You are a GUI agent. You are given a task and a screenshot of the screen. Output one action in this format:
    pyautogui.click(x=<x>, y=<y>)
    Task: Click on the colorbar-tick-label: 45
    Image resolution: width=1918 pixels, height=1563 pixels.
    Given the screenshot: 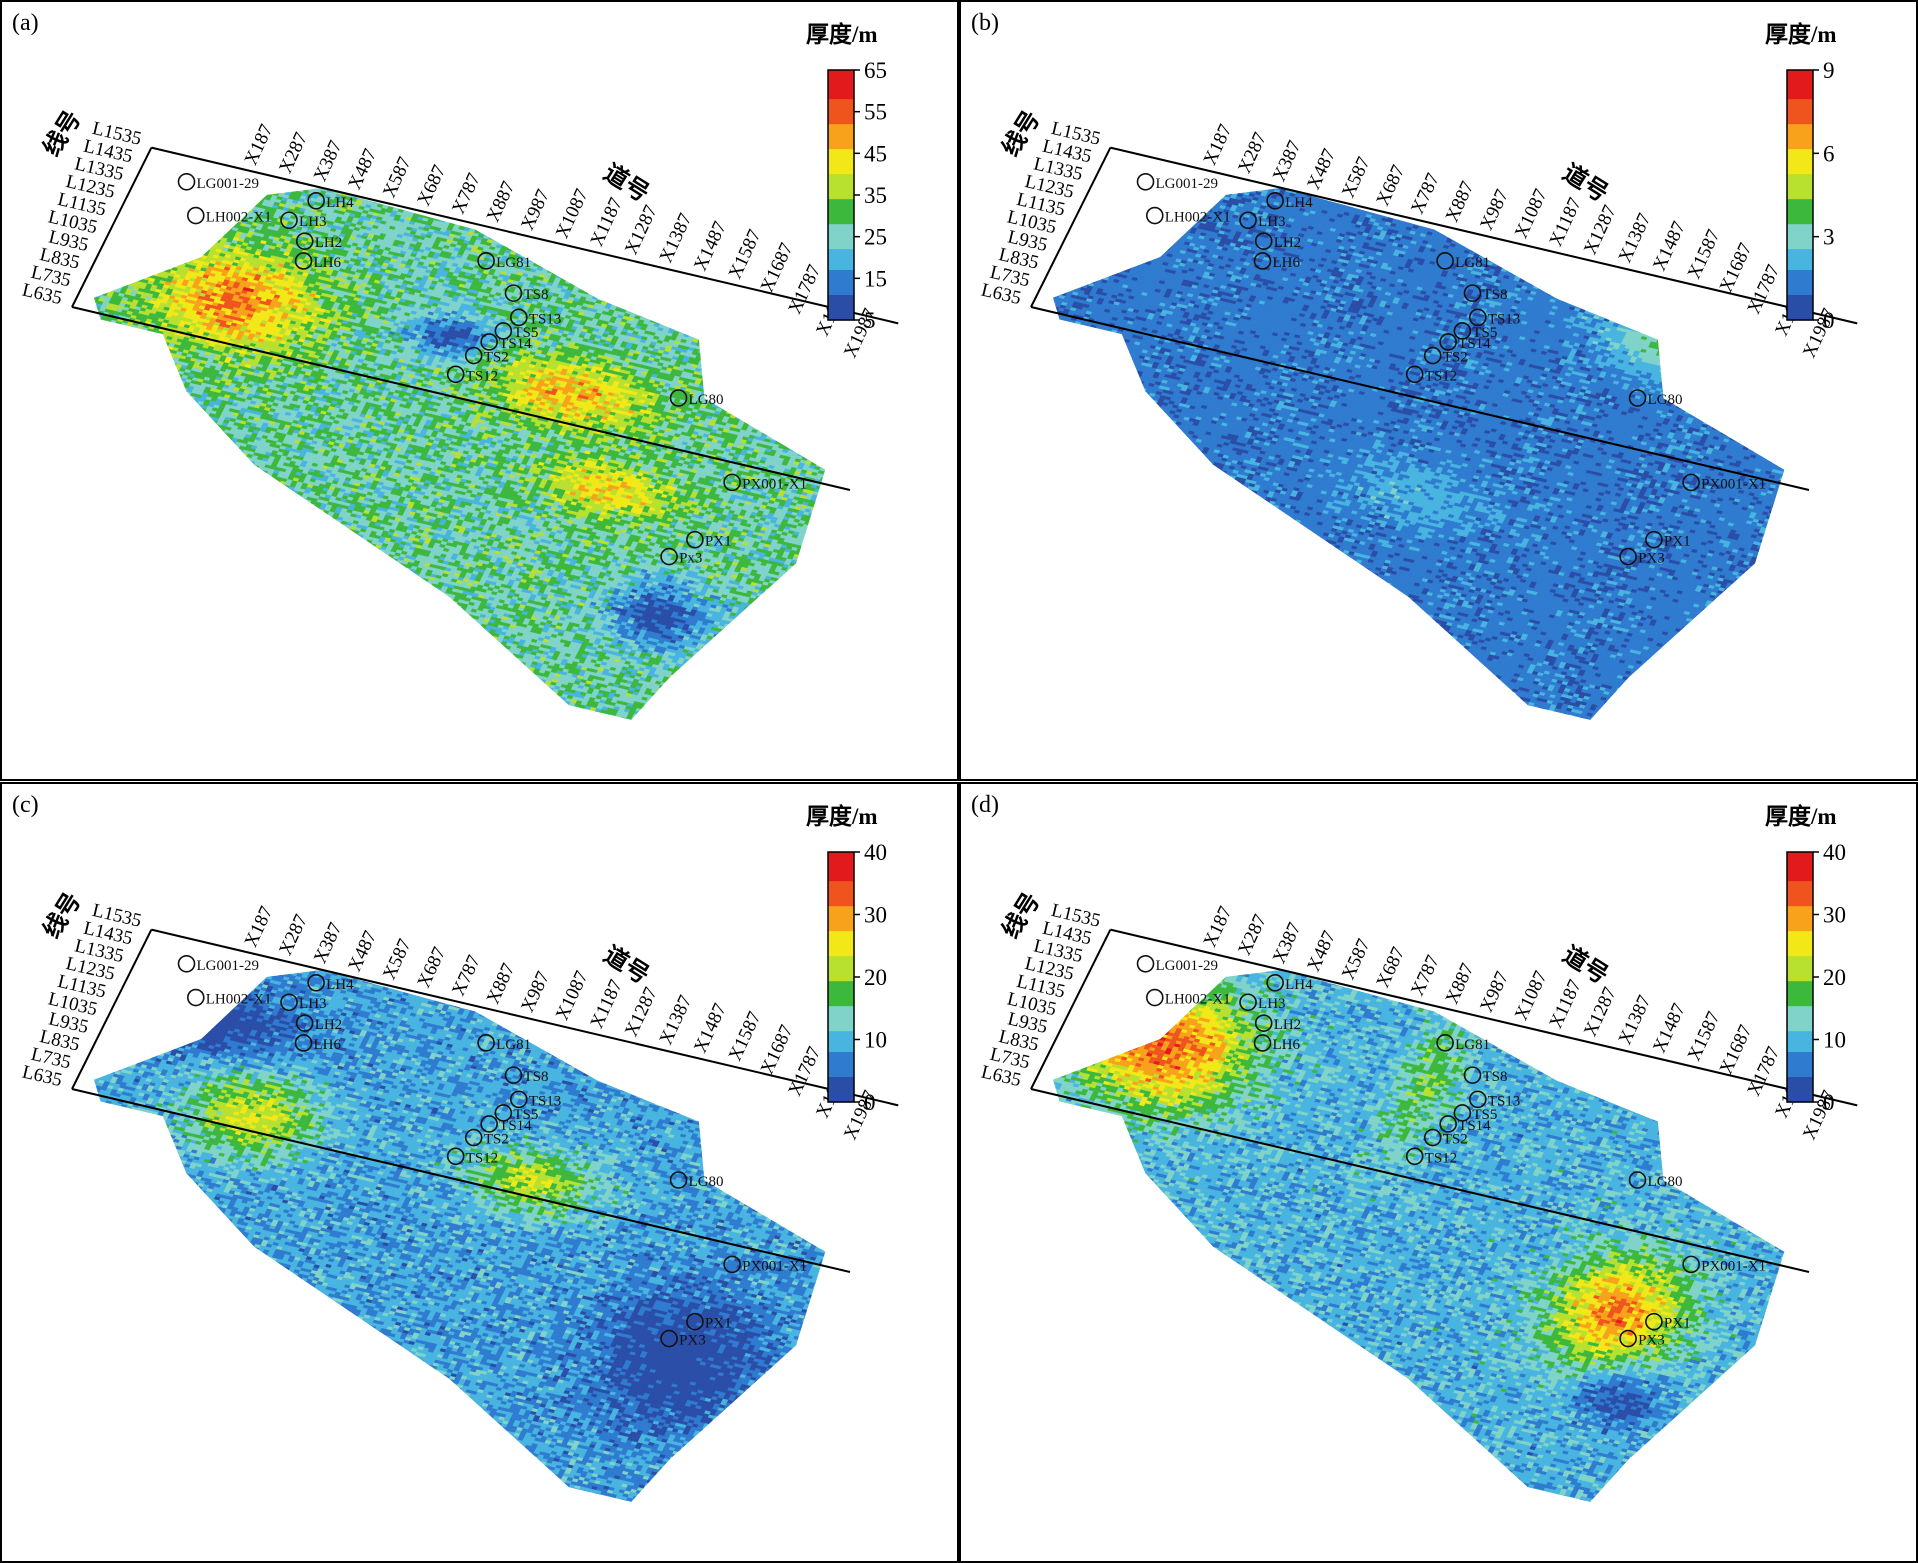 What is the action you would take?
    pyautogui.click(x=875, y=153)
    